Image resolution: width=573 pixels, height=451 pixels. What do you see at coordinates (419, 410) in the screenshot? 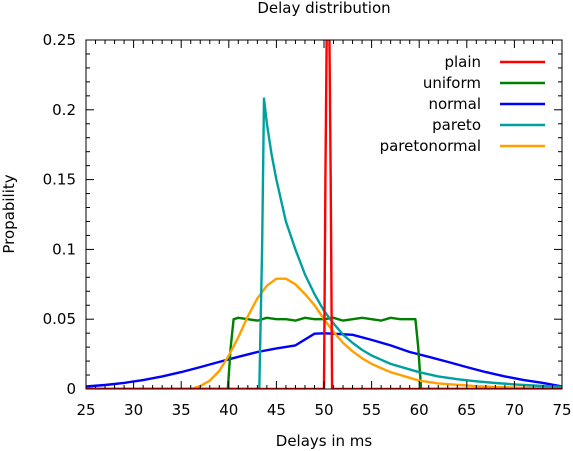
I see `x-tick-label: 60` at bounding box center [419, 410].